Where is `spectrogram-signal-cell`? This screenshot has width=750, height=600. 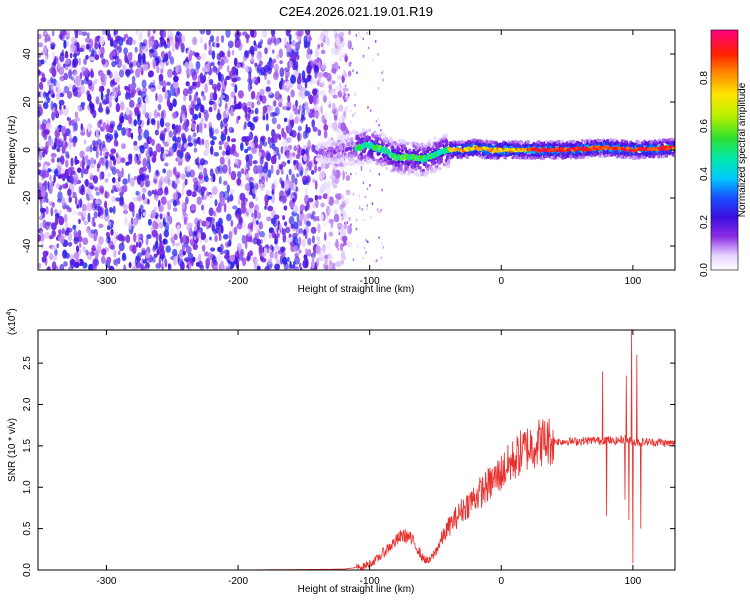
spectrogram-signal-cell is located at coordinates (673, 148).